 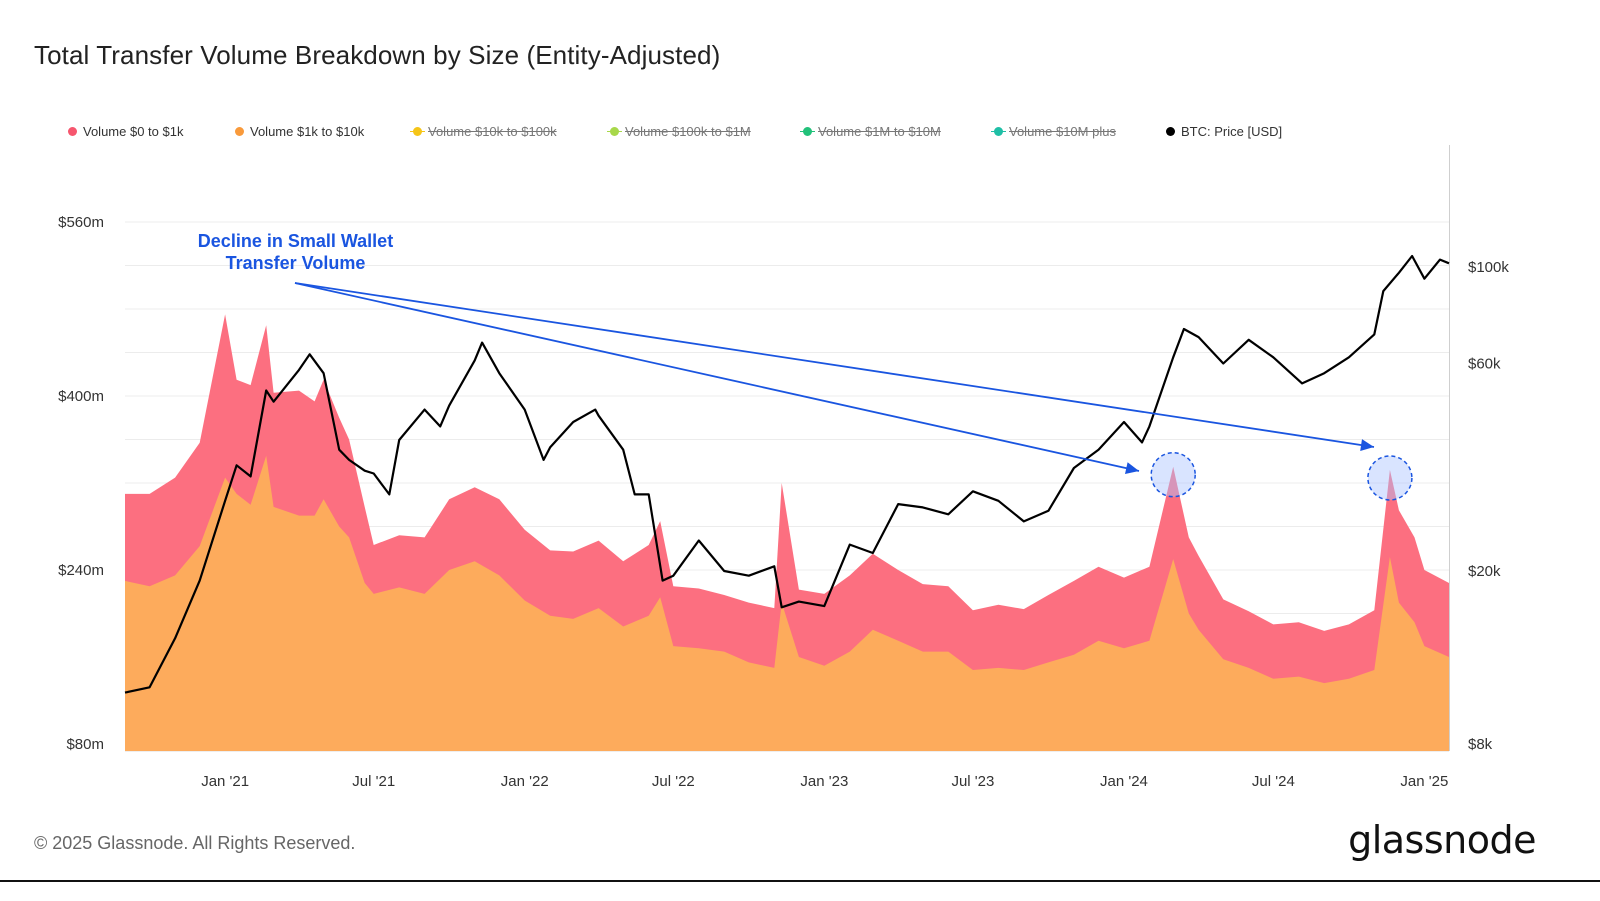 I want to click on y-left-tick-label: $80m, so click(x=85, y=744).